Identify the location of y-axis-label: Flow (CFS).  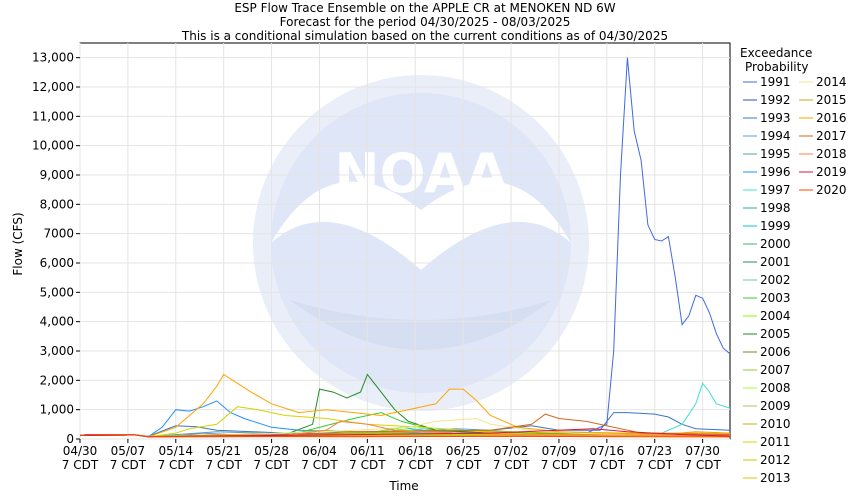
(18, 243).